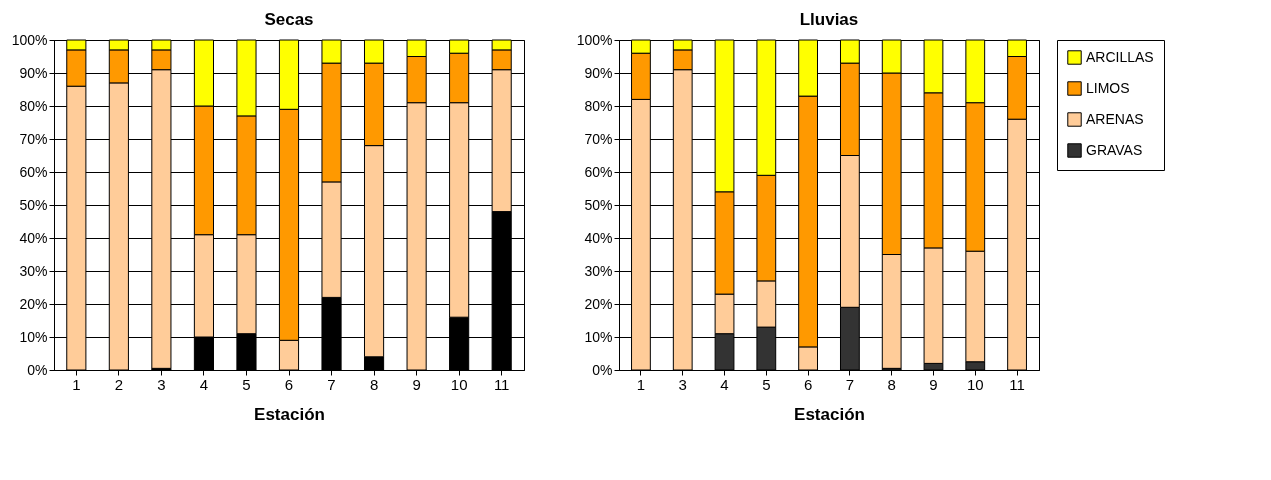  I want to click on x-tick-label: 2, so click(119, 384).